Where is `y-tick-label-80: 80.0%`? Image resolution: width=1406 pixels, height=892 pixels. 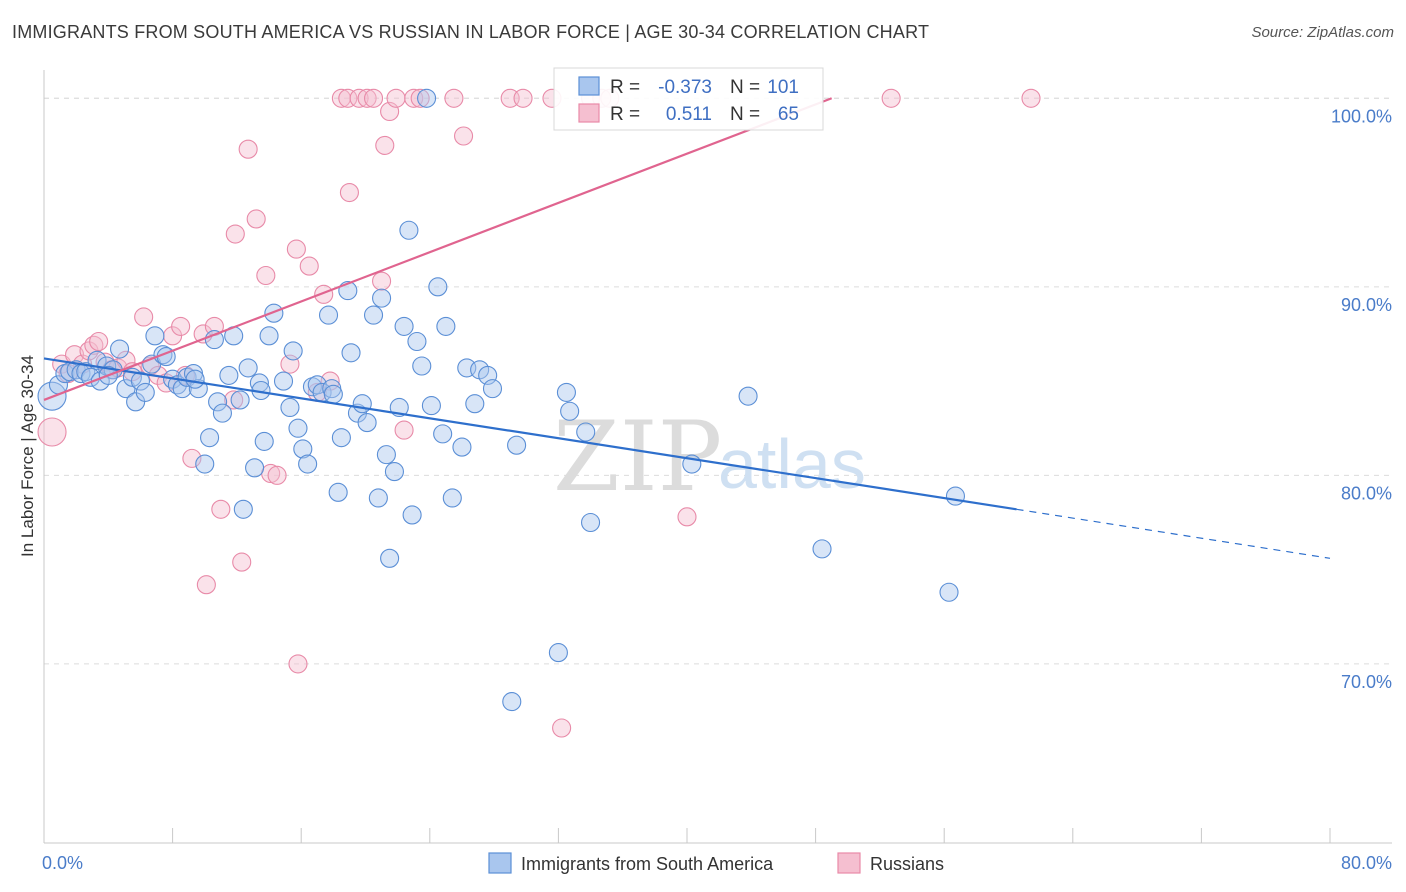
y-tick-label-80: 80.0% is located at coordinates (1366, 493).